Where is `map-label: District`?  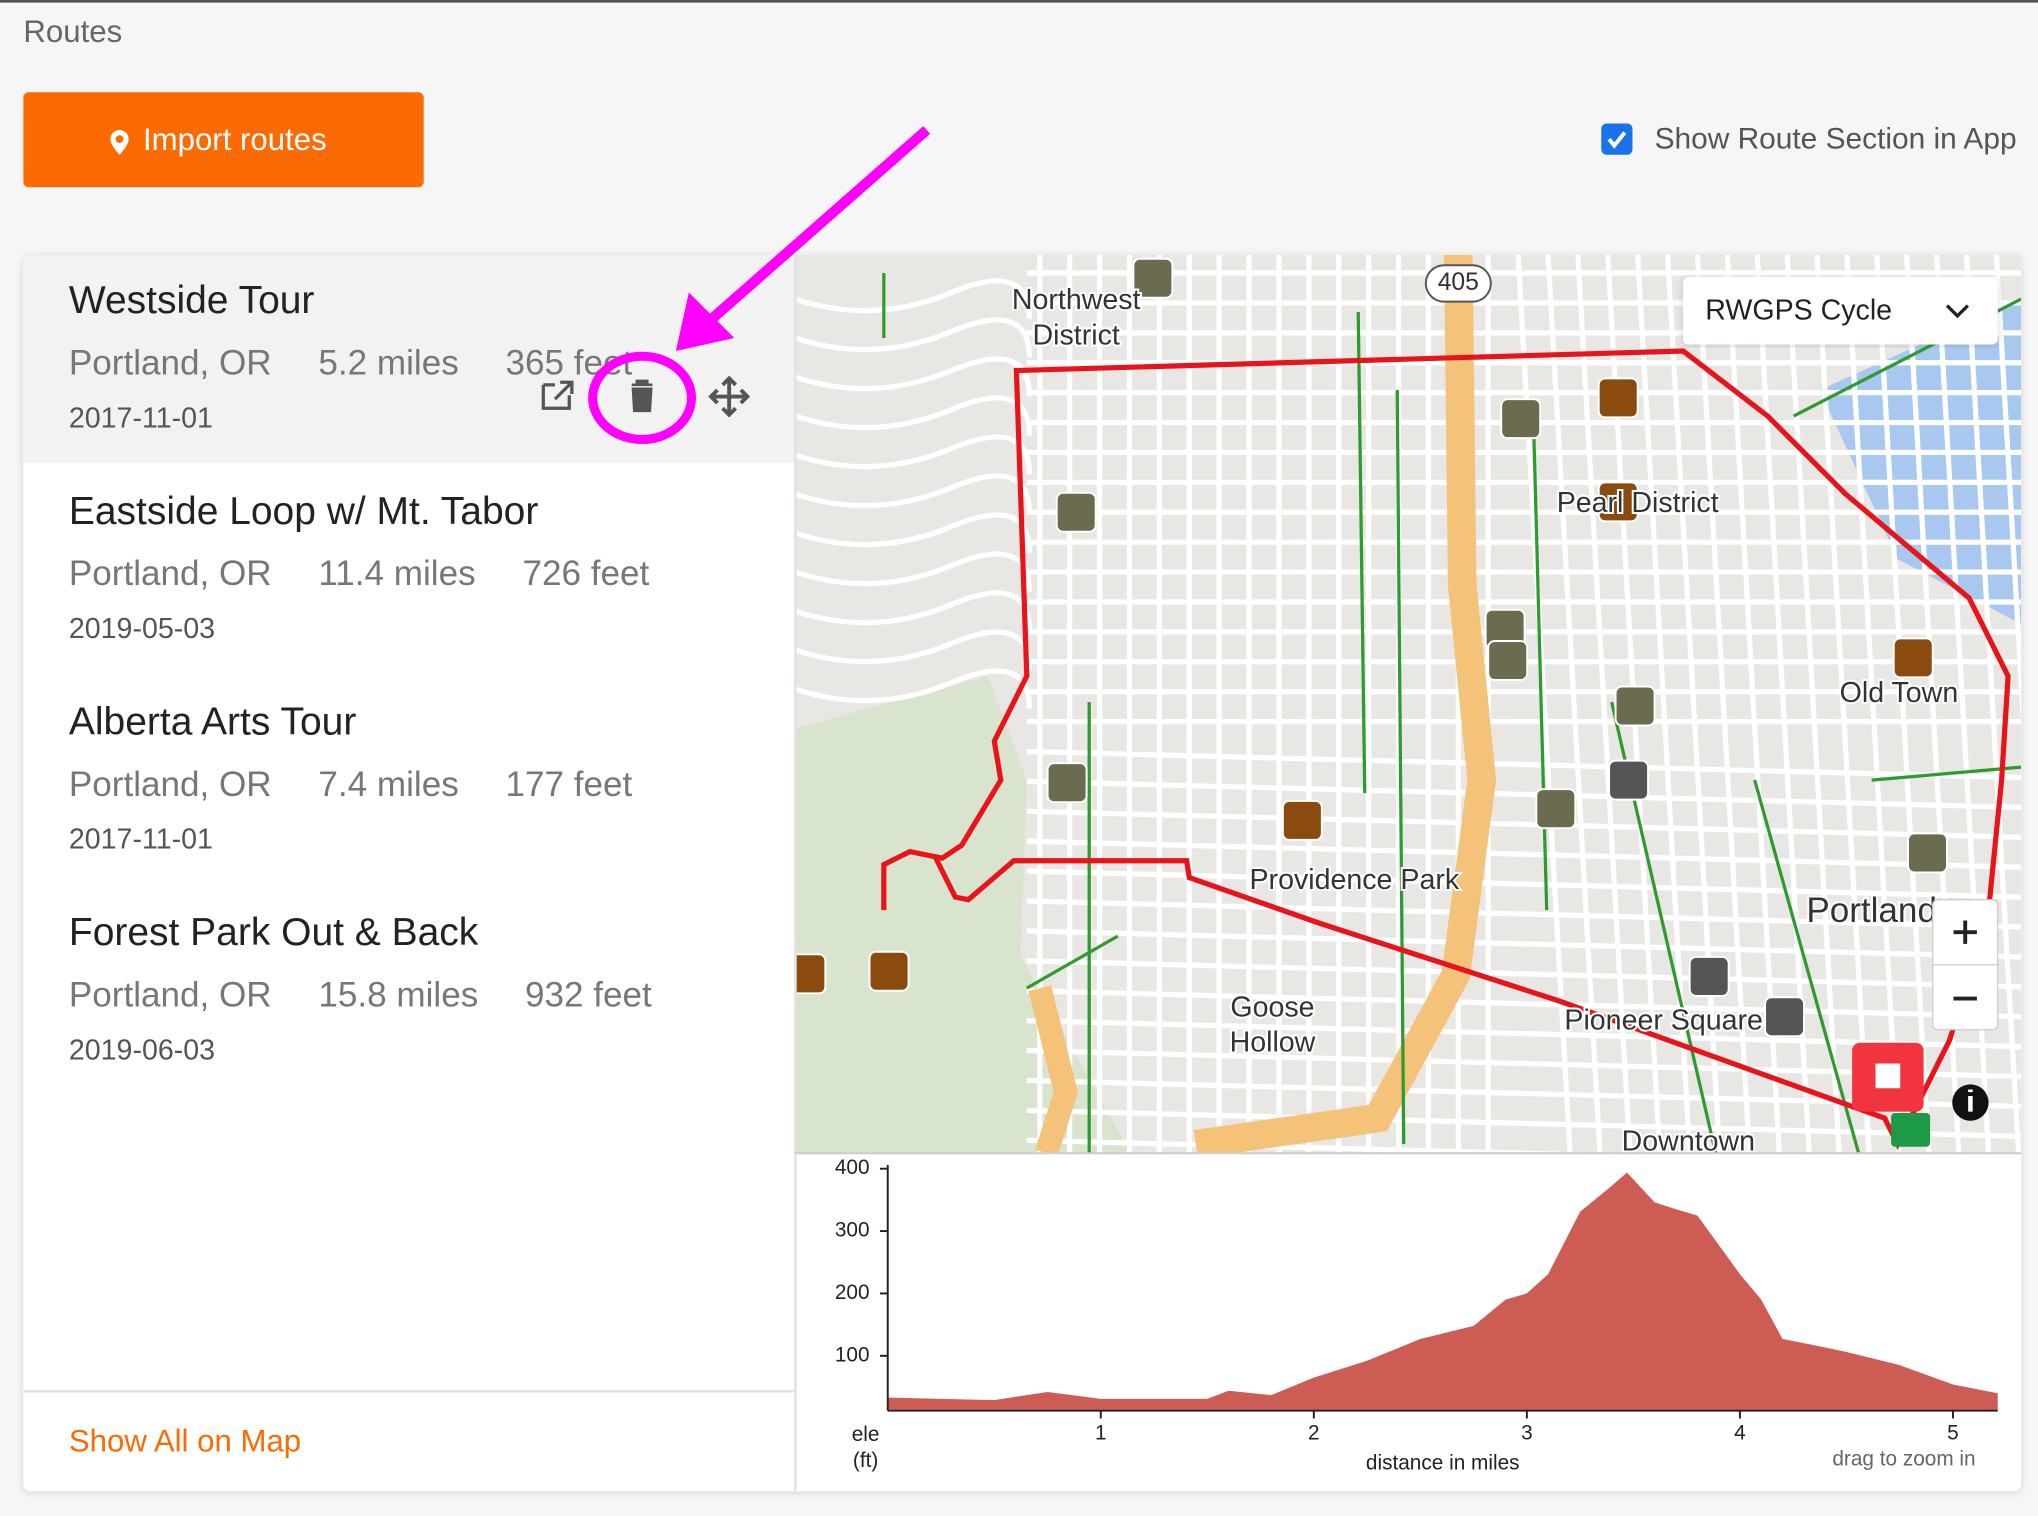 map-label: District is located at coordinates (1076, 335).